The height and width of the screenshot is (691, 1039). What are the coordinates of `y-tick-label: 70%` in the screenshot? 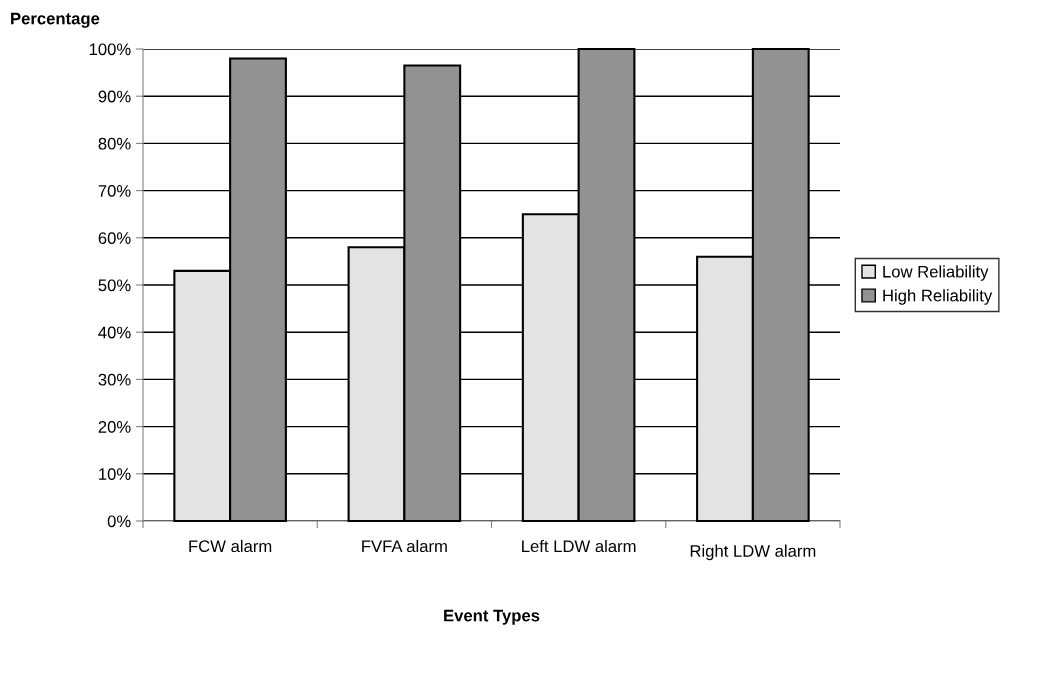 It's located at (114, 191).